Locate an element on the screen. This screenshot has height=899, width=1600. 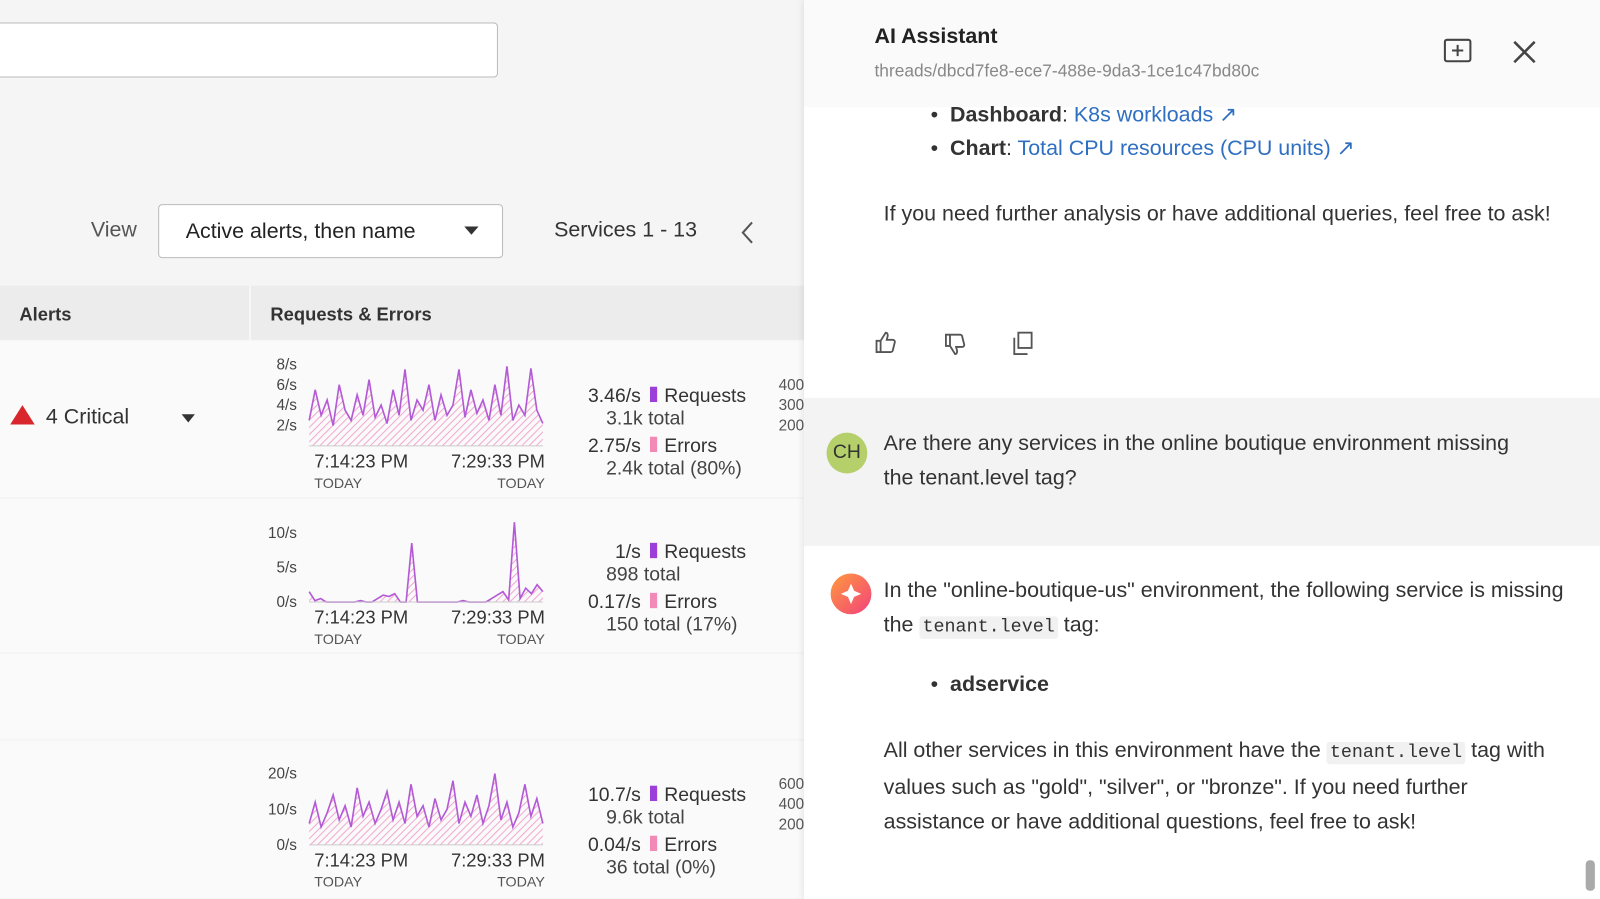
y-tick-label: 2/s is located at coordinates (287, 426).